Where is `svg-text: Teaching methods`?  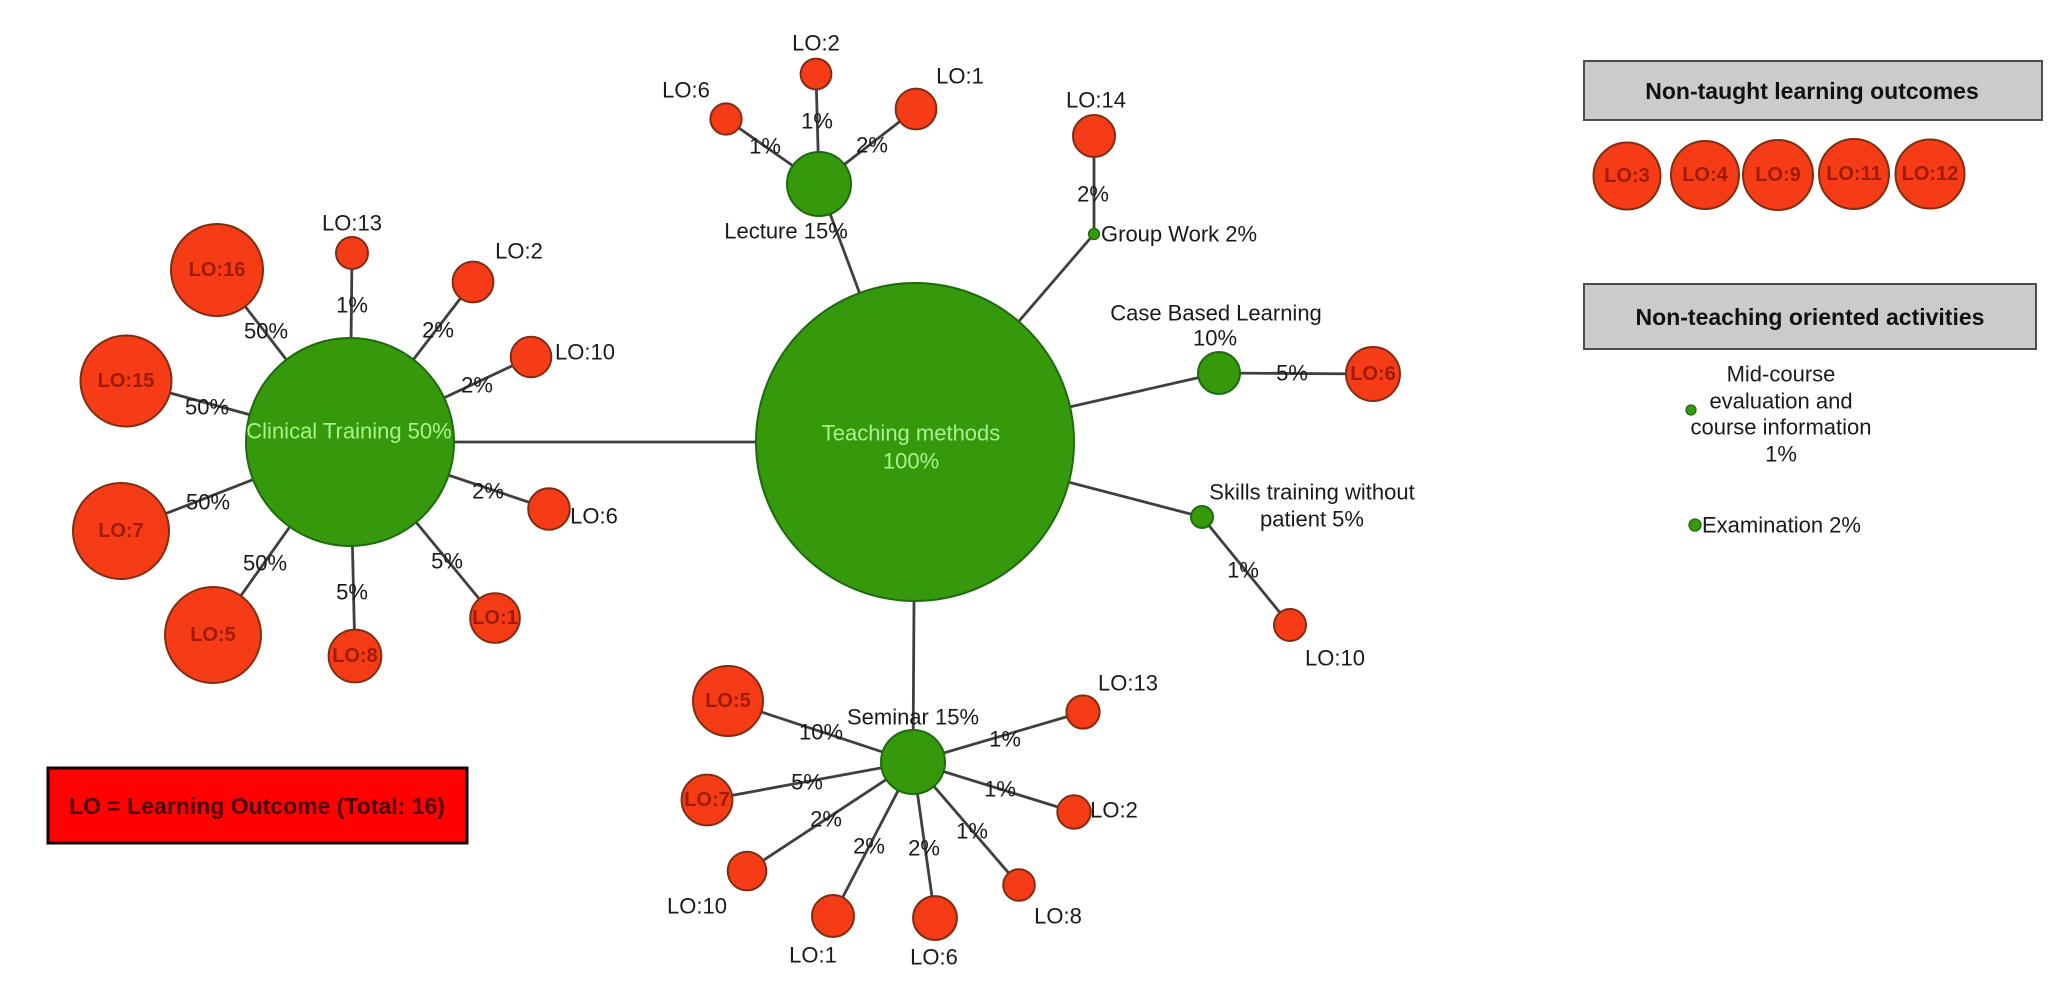
svg-text: Teaching methods is located at coordinates (911, 433).